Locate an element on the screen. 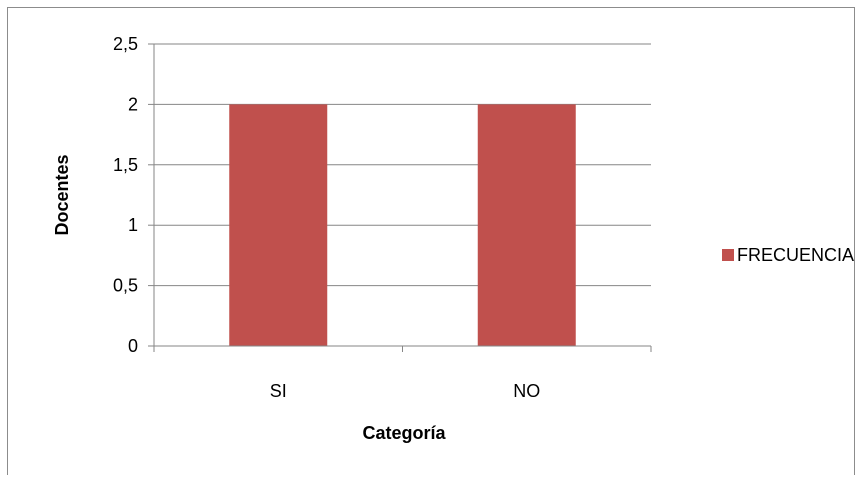 Image resolution: width=861 pixels, height=486 pixels. bar-si is located at coordinates (278, 225).